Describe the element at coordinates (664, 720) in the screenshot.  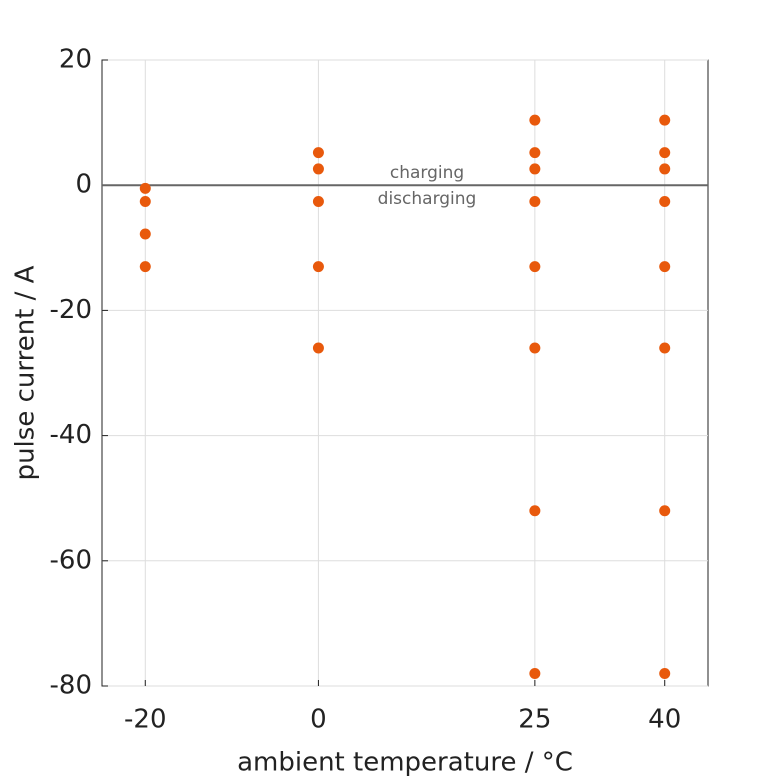
I see `x-tick-label: 40` at that location.